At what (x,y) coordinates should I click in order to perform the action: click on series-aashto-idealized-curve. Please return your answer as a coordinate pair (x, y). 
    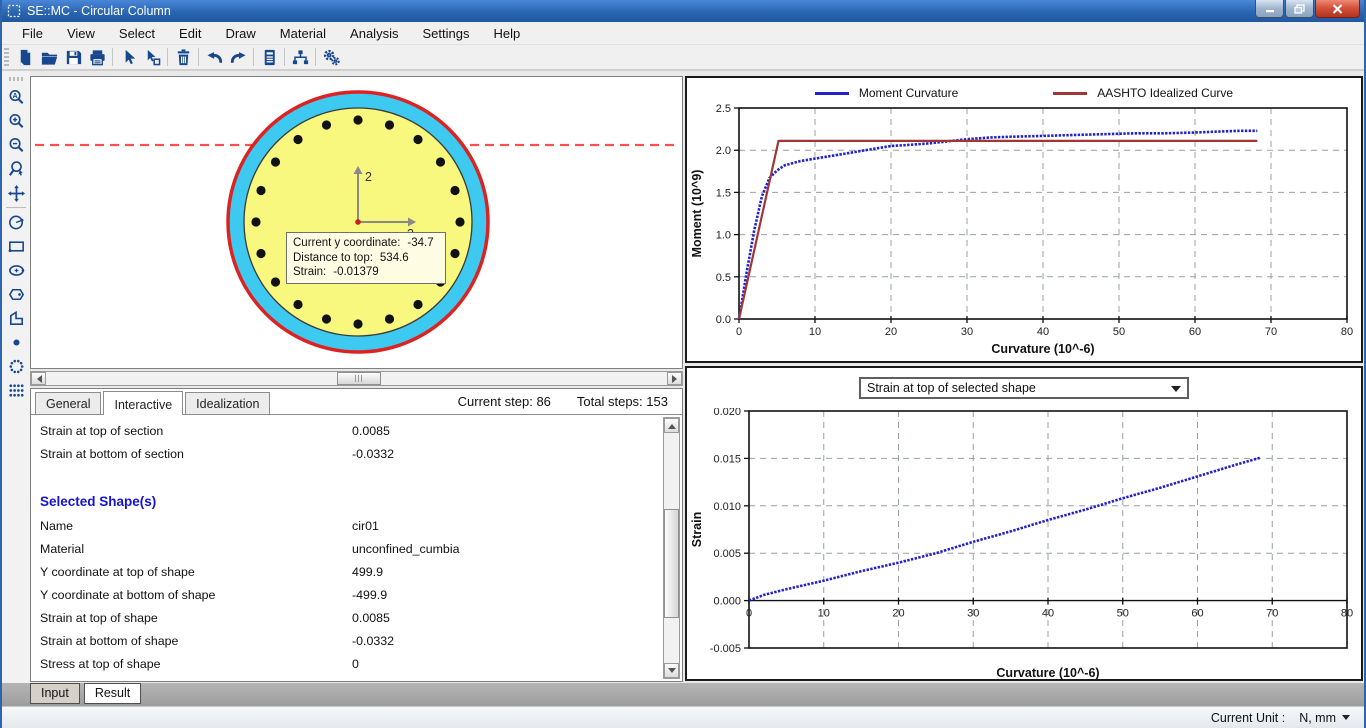
    Looking at the image, I should click on (997, 229).